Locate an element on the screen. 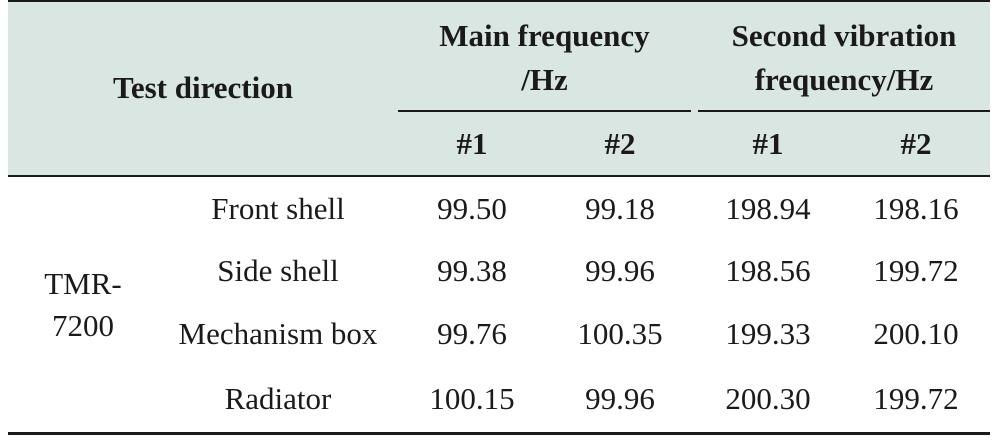 Image resolution: width=996 pixels, height=443 pixels. group-label-tmr-7200: TMR- 7200 is located at coordinates (83, 304).